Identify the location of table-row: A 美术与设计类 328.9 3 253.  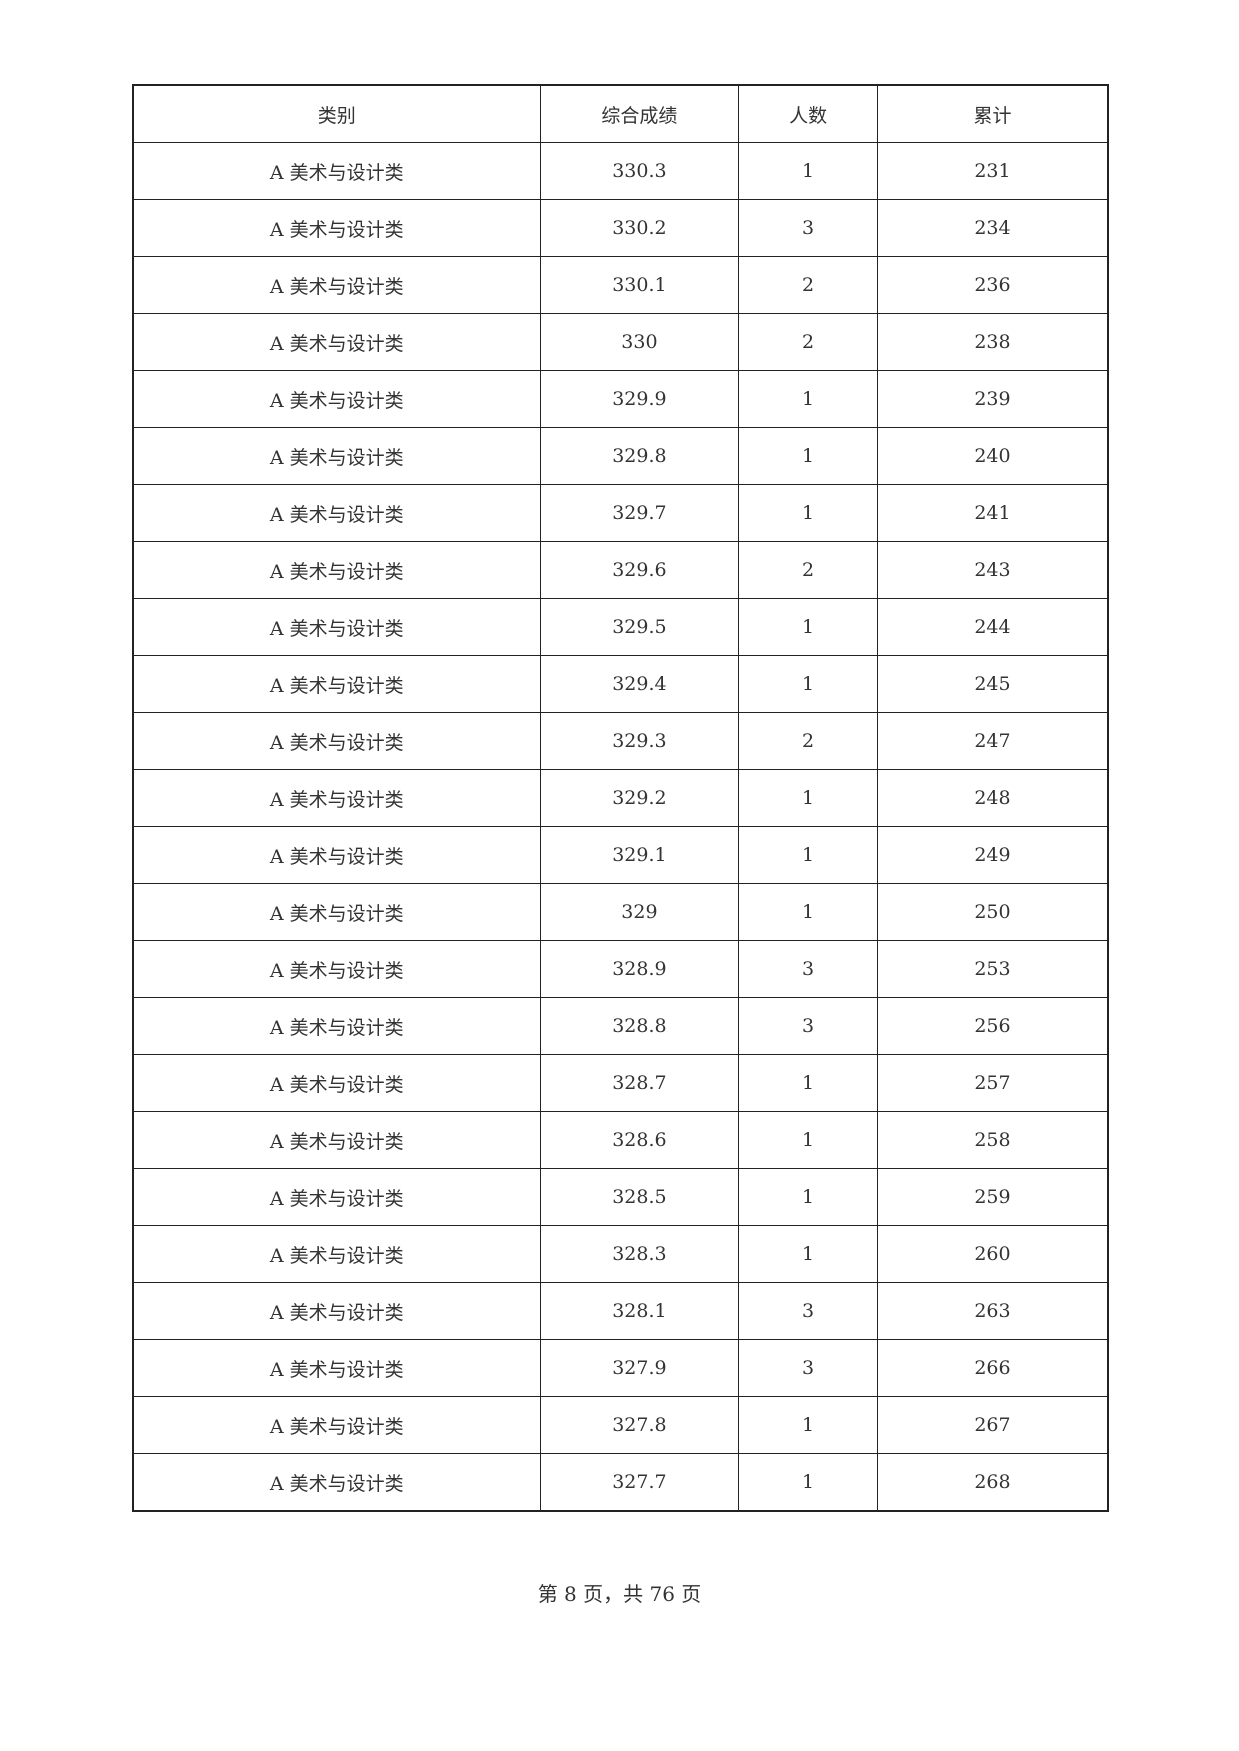
(620, 969).